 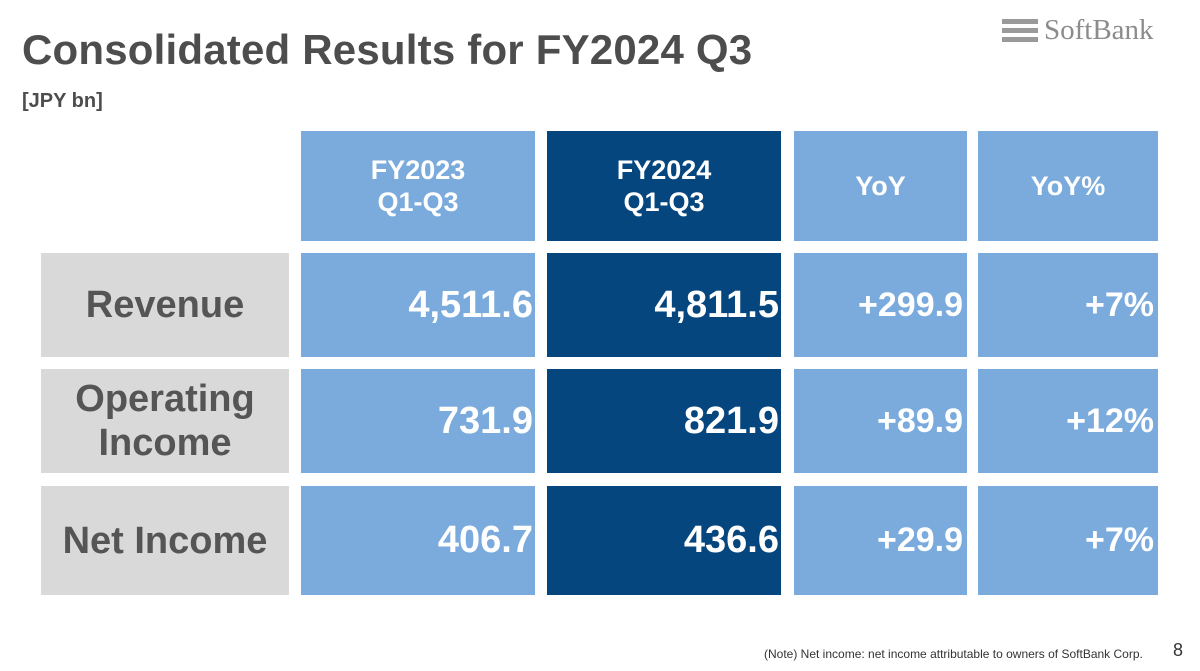 I want to click on unit-label: [JPY bn], so click(x=62, y=101).